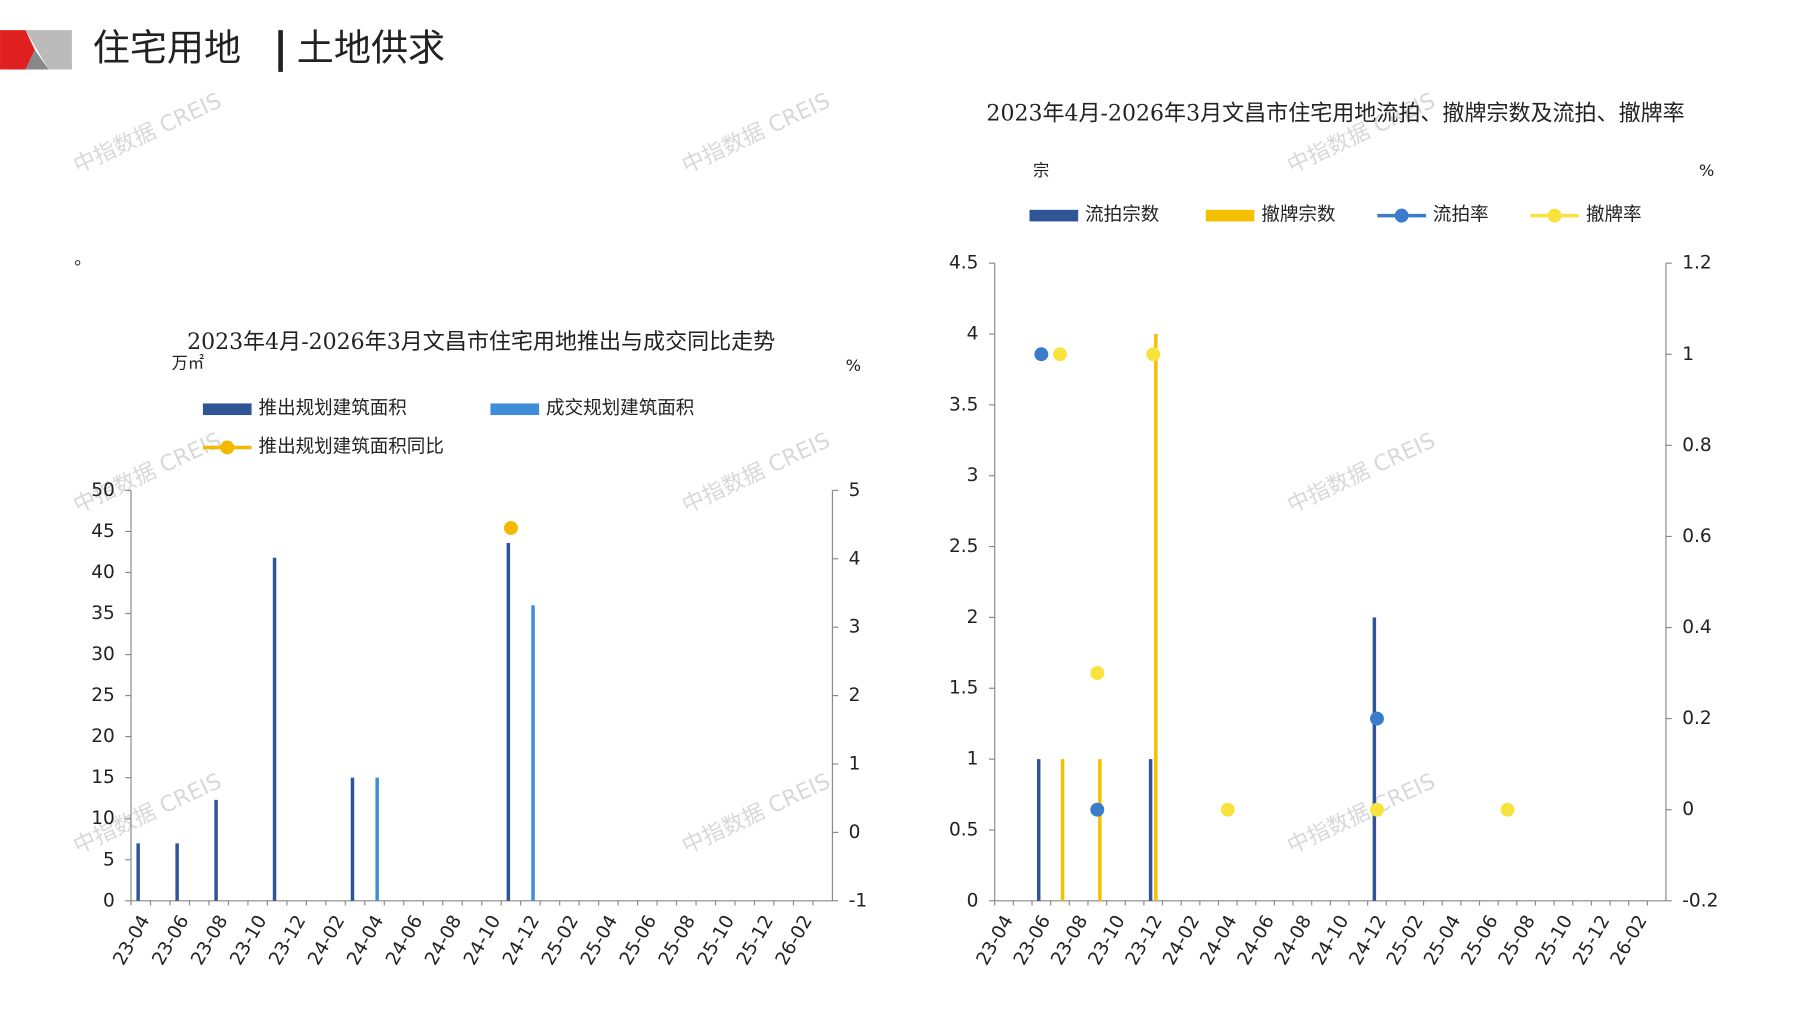 This screenshot has height=1010, width=1797. Describe the element at coordinates (973, 475) in the screenshot. I see `y-tick-label: 3` at that location.